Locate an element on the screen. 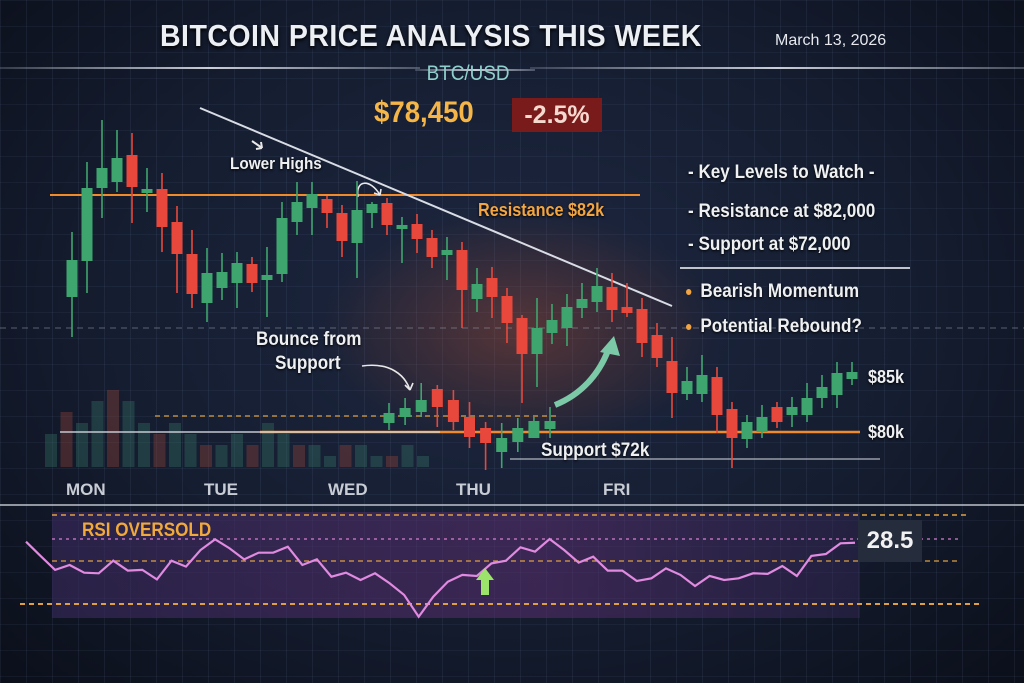 The width and height of the screenshot is (1024, 683). rsi-line is located at coordinates (440, 578).